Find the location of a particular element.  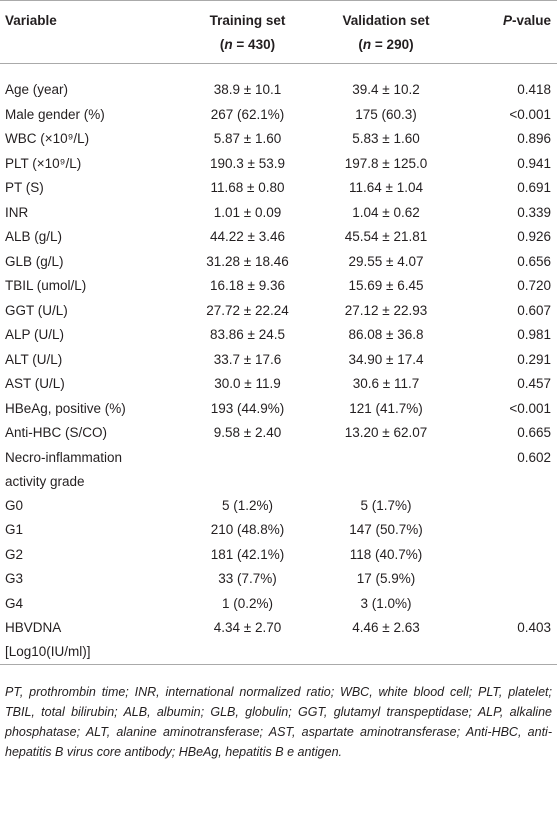

table-row: AST (U/L) 30.0 ± 11.9 30.6 ± 11.7 0.457 is located at coordinates (278, 384).